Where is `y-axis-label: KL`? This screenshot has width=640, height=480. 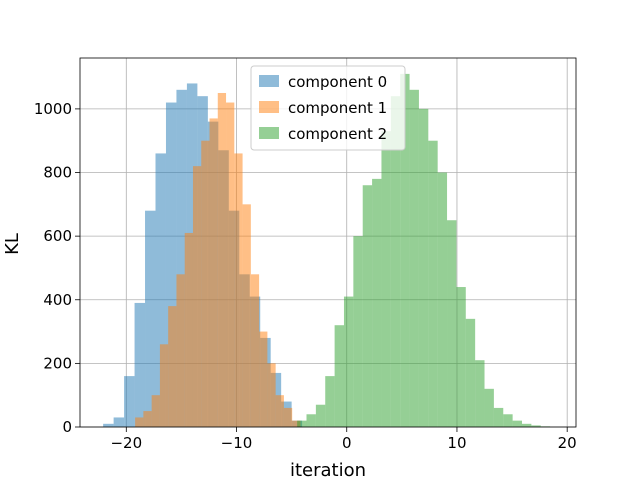
y-axis-label: KL is located at coordinates (12, 244).